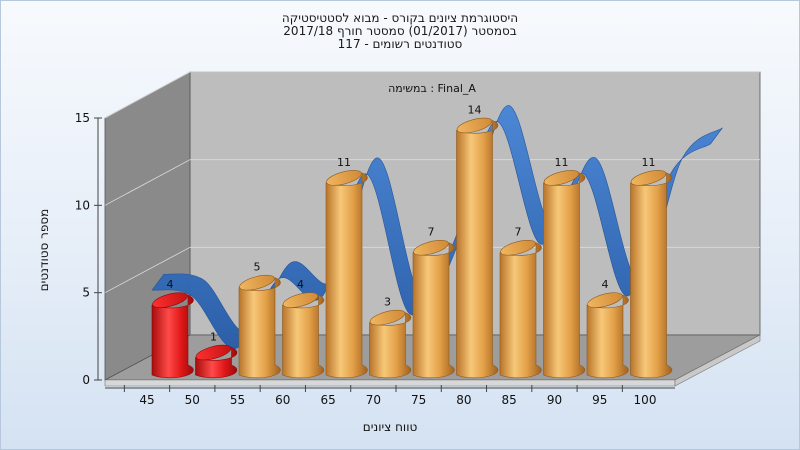 Image resolution: width=800 pixels, height=450 pixels. What do you see at coordinates (400, 31) in the screenshot?
I see `chart-title-line-2: בסמסטר (01/2017) סמסטר חורף 2017/18` at bounding box center [400, 31].